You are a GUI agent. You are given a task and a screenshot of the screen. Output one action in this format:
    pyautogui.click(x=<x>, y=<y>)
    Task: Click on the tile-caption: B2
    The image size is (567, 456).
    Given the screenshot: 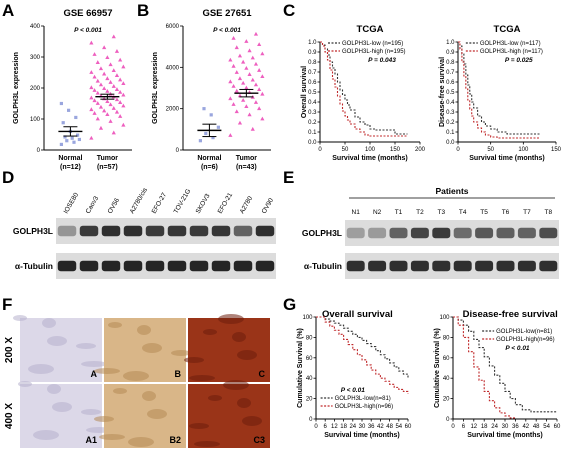 What is the action you would take?
    pyautogui.click(x=175, y=440)
    